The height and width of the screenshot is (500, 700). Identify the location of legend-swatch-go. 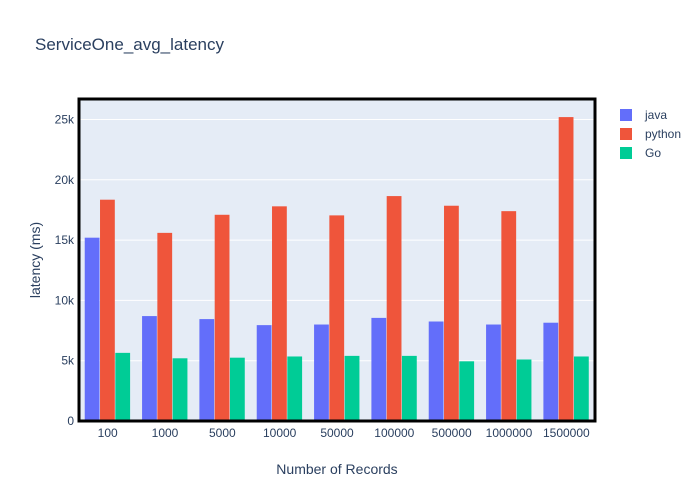
(626, 153).